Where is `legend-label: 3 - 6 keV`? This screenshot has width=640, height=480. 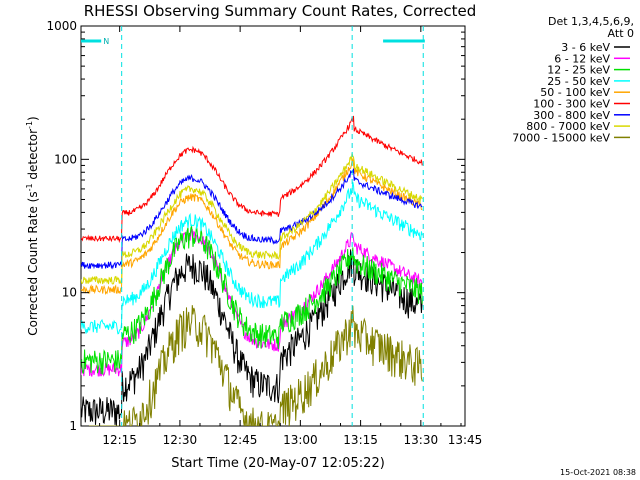
legend-label: 3 - 6 keV is located at coordinates (585, 47).